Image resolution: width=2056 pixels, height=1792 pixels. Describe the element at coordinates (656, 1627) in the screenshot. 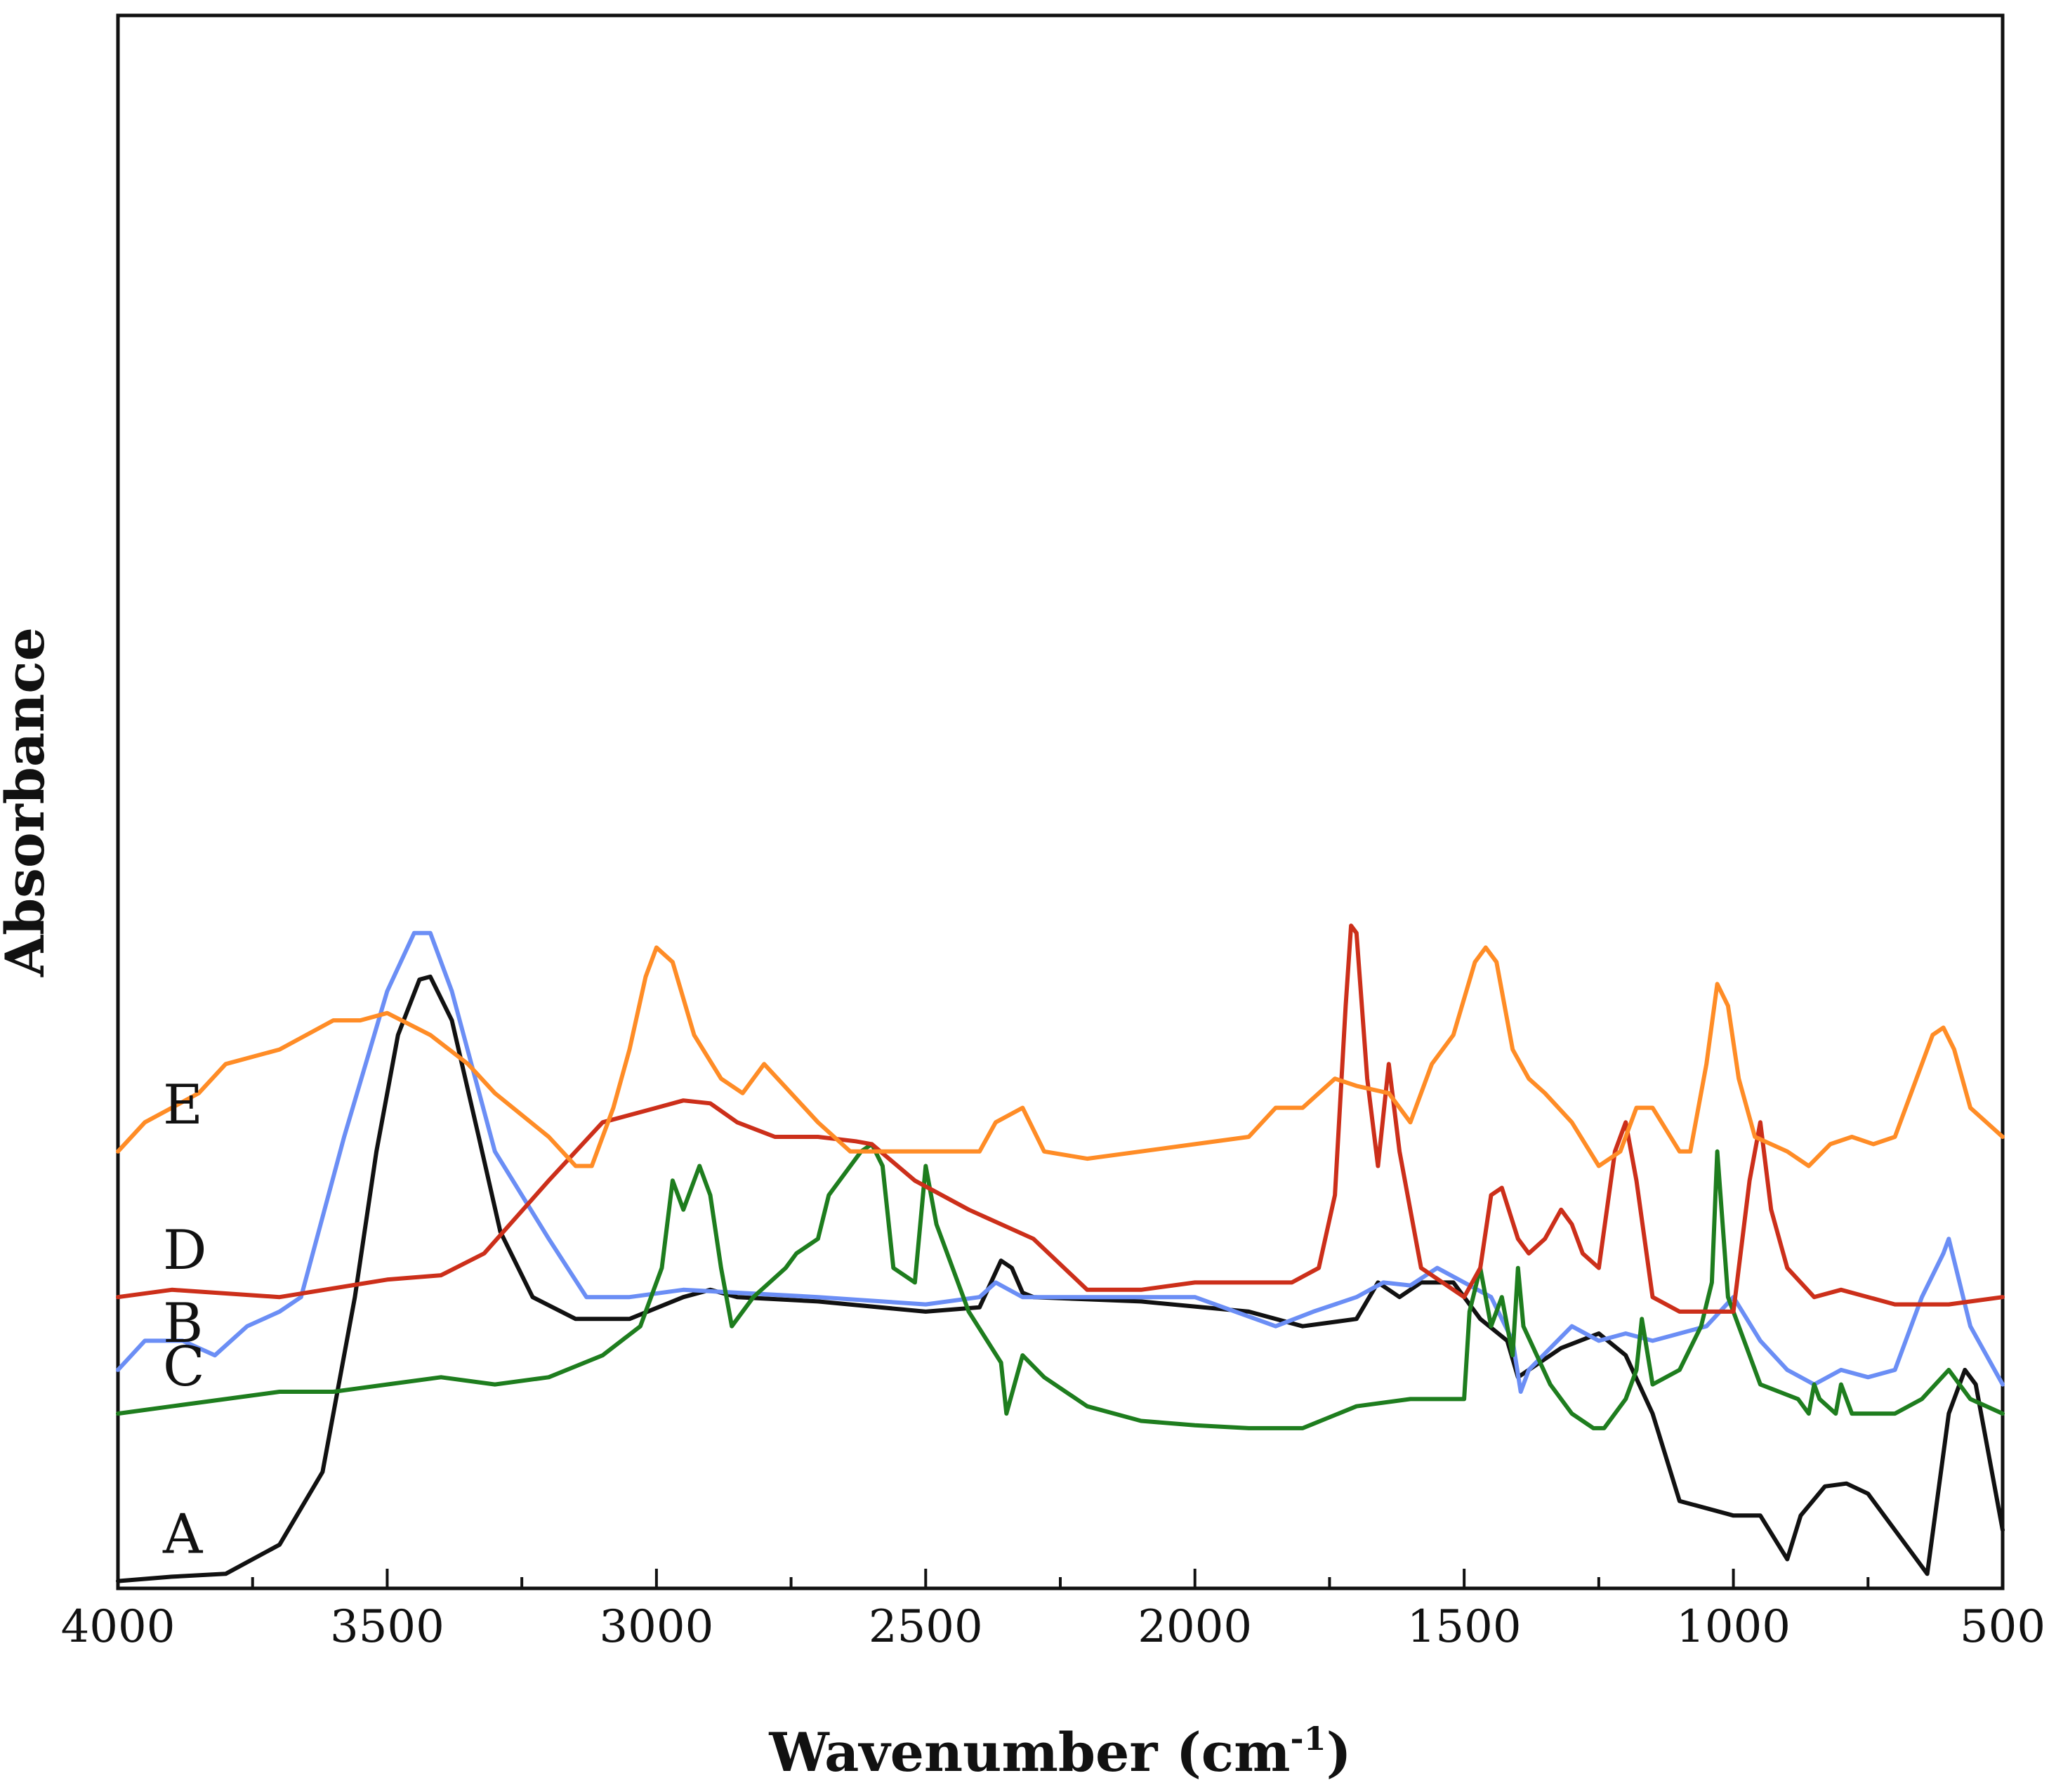

I see `x-tick-label: 3000` at that location.